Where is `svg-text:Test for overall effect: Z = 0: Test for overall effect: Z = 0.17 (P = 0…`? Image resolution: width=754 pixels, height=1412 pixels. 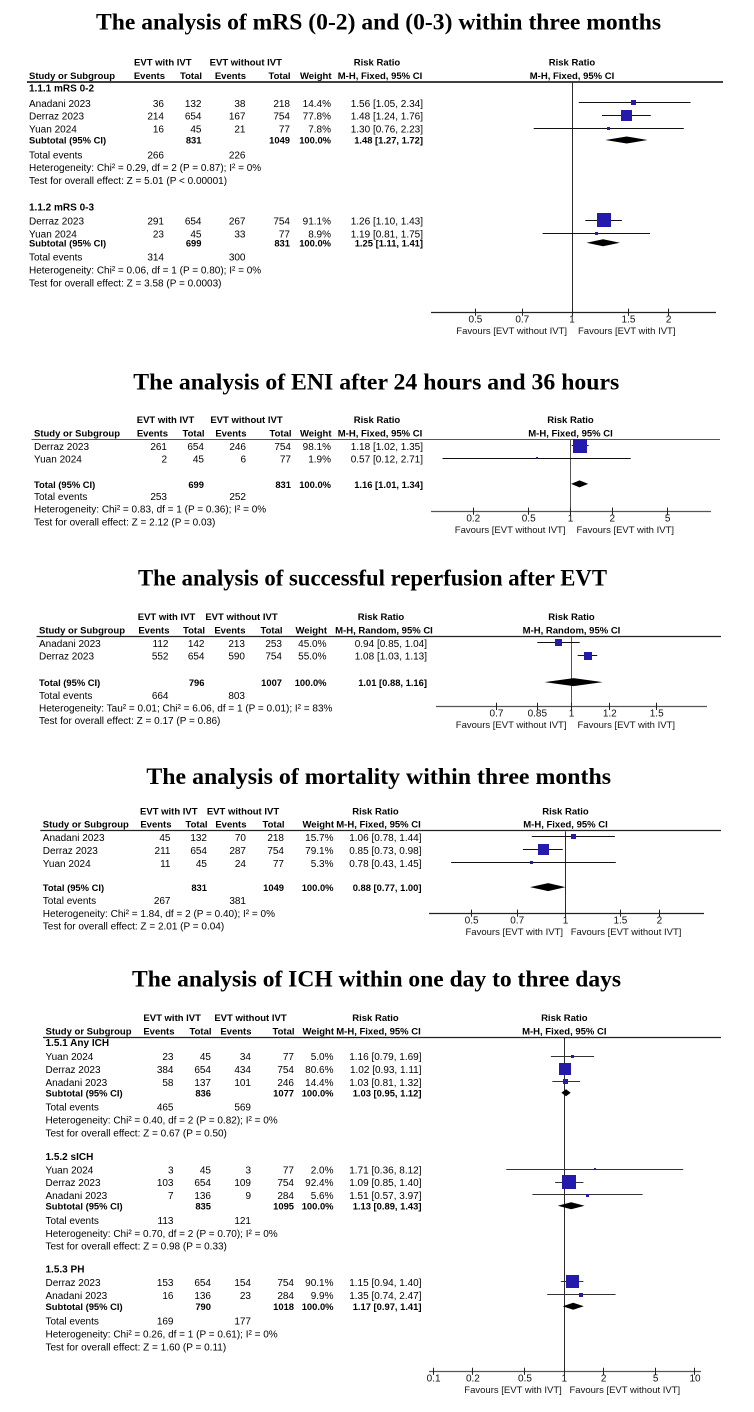
svg-text:Test for overall effect: Z = 0: Test for overall effect: Z = 0.17 (P = 0… is located at coordinates (129, 721).